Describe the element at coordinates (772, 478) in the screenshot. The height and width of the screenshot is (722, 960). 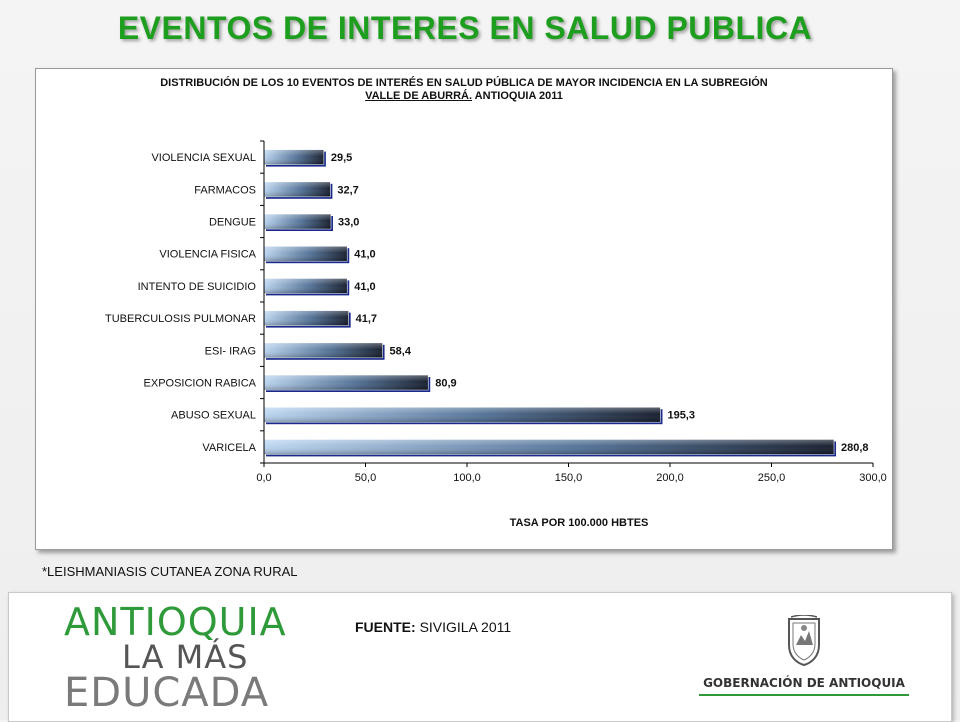
I see `x-tick-label: 250,0` at that location.